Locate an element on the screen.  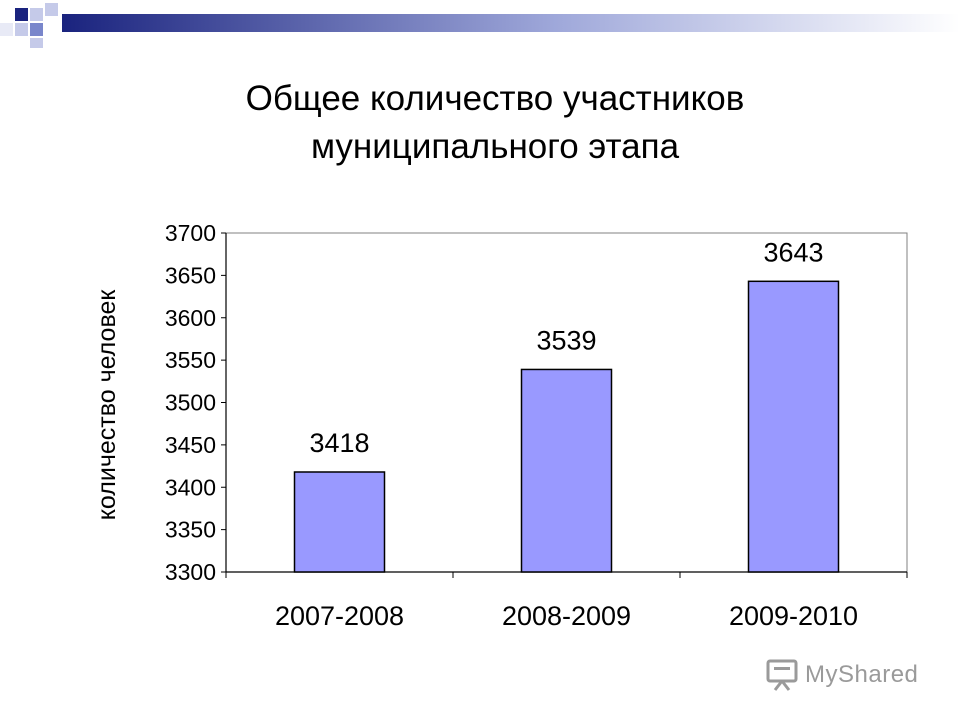
slide-title-line-1: Общее количество участников is located at coordinates (495, 98).